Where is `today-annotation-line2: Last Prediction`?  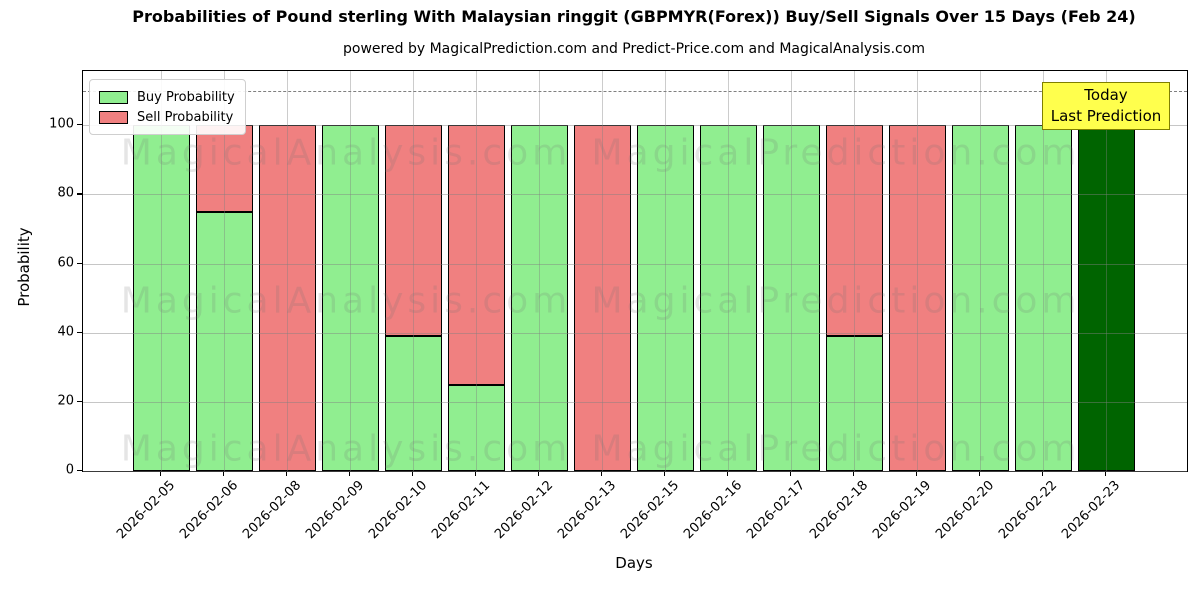 today-annotation-line2: Last Prediction is located at coordinates (1106, 116).